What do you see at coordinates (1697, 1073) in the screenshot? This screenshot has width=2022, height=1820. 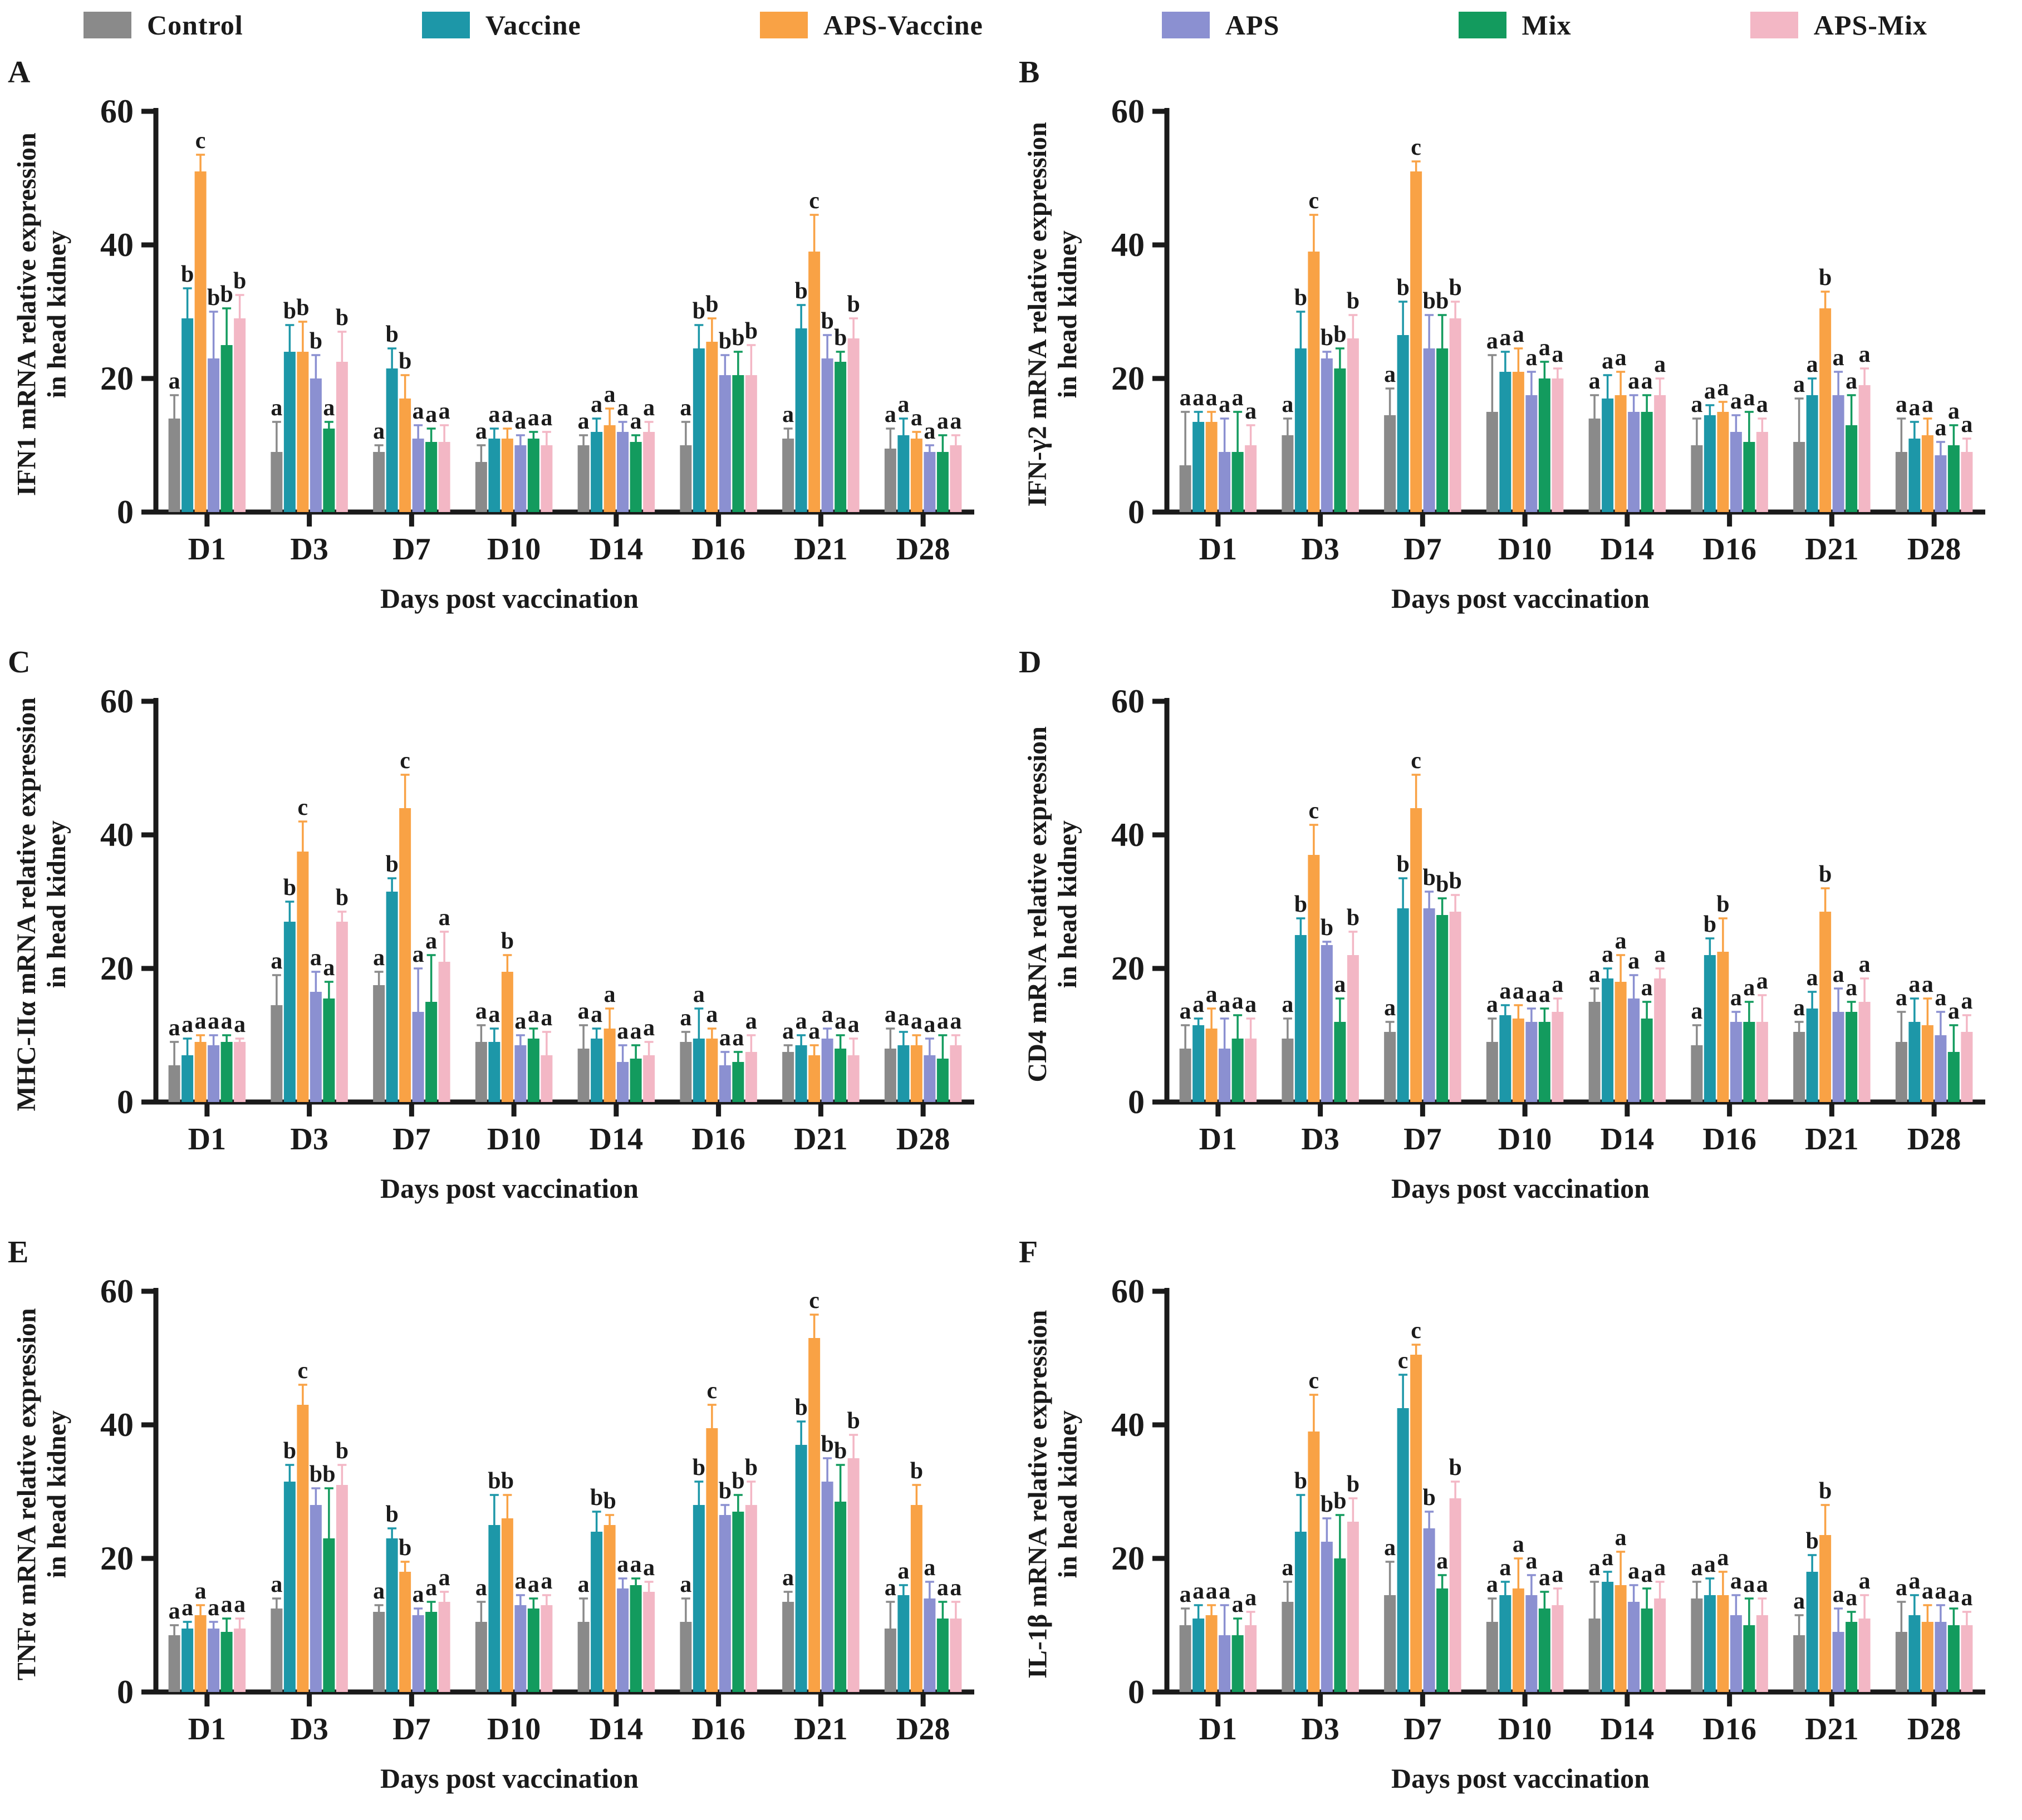 I see `bar-Control-D16` at bounding box center [1697, 1073].